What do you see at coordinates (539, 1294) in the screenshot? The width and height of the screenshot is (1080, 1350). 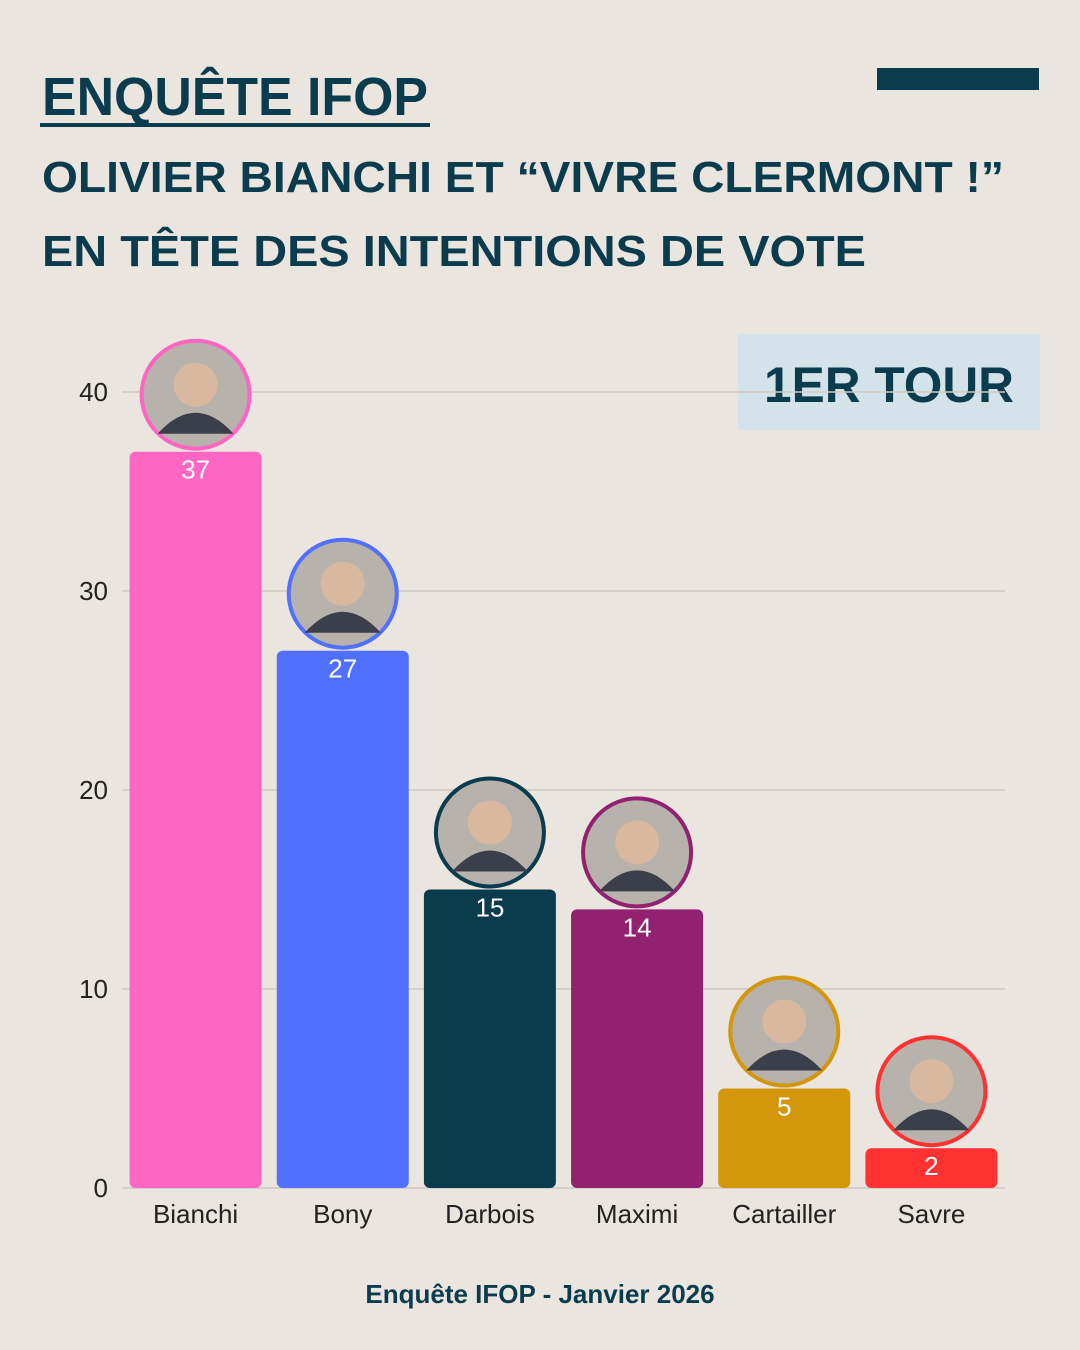 I see `source: Enquête IFOP - Janvier 2026` at bounding box center [539, 1294].